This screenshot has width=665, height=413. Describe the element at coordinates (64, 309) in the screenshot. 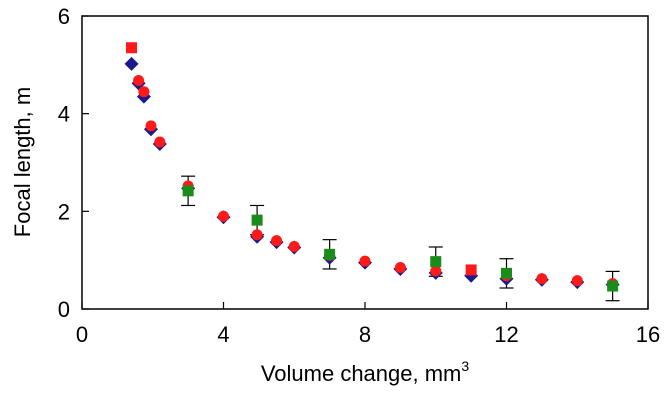

I see `y-tick-label: 0` at that location.